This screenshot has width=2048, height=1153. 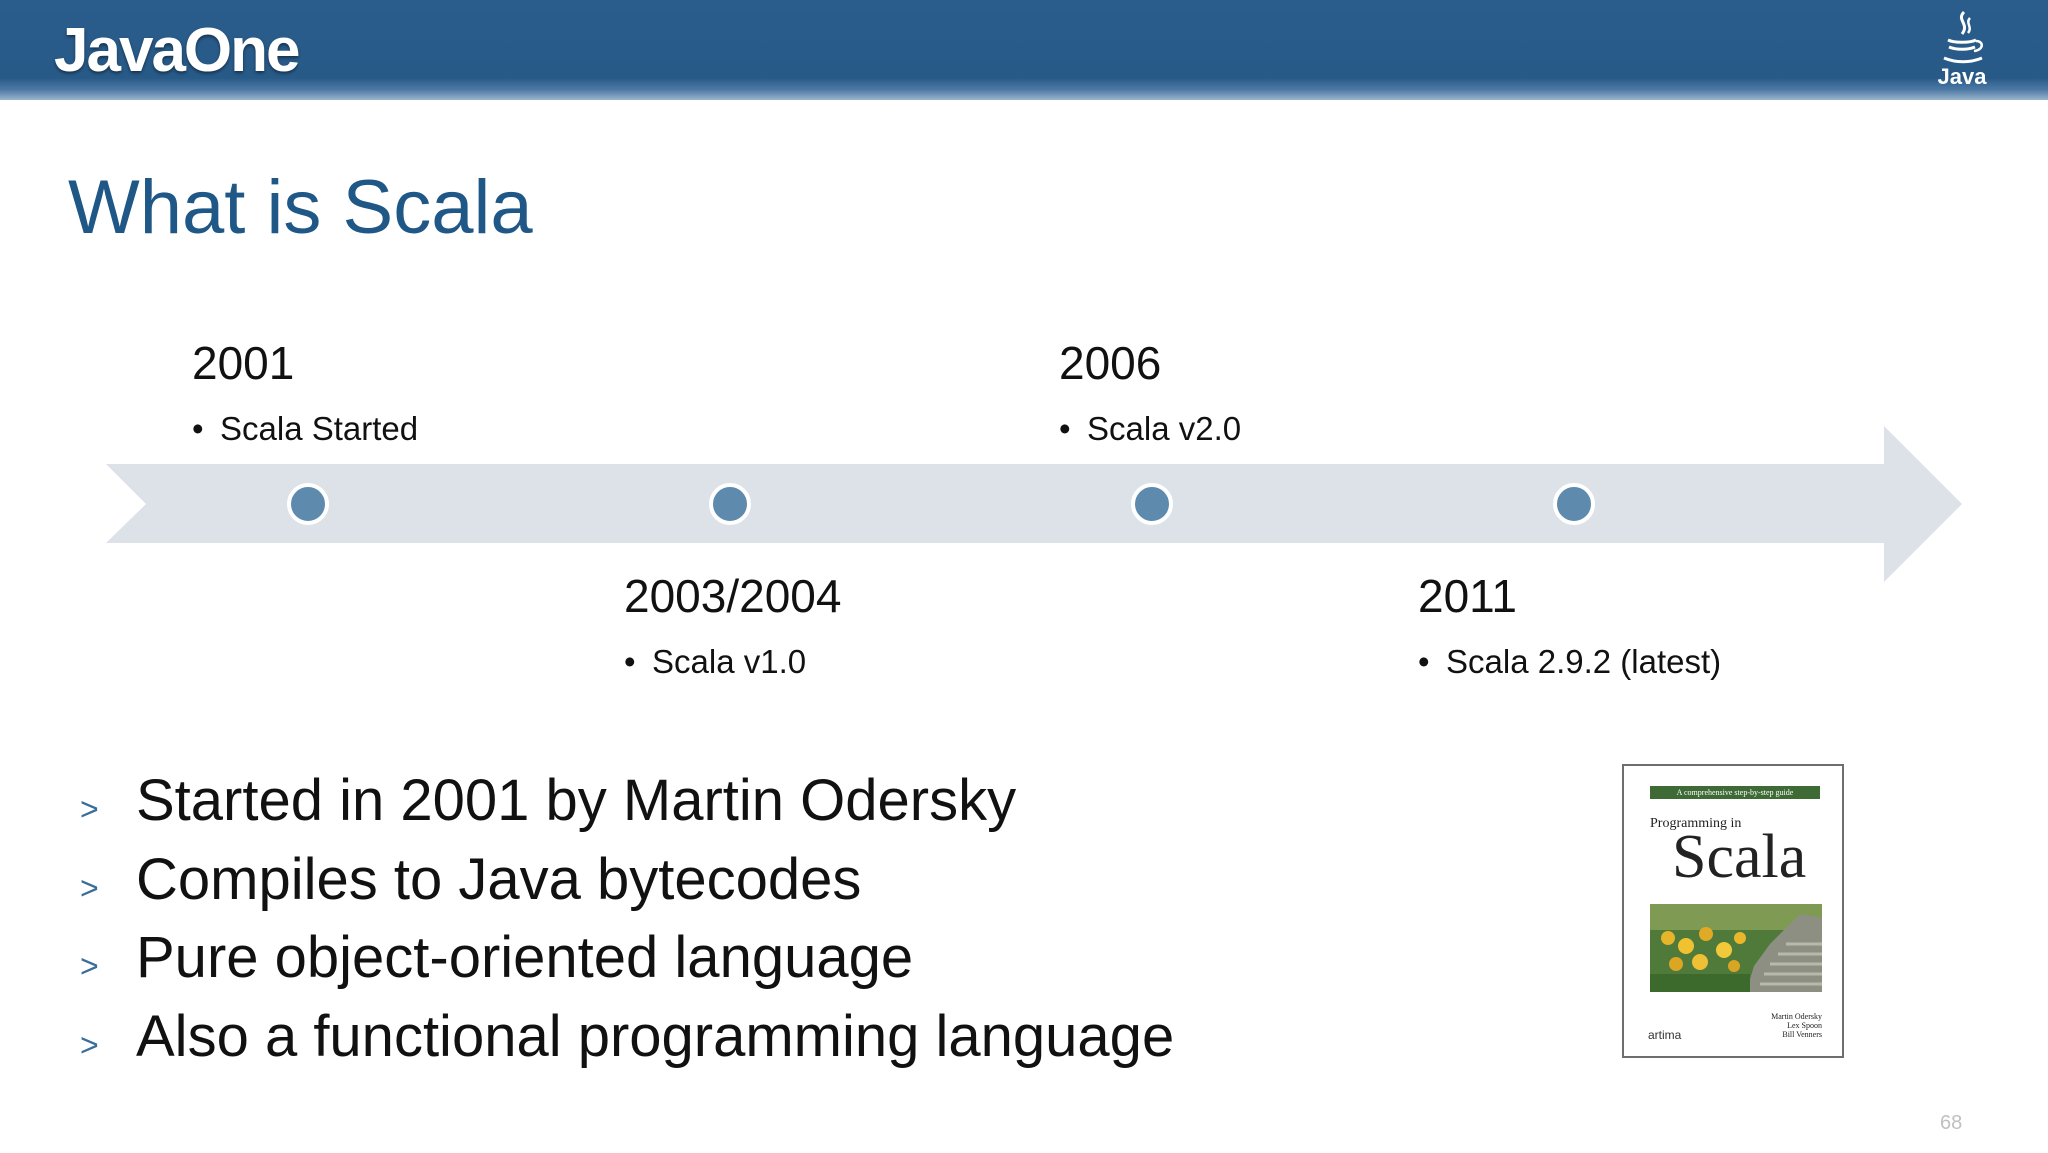 I want to click on timeline-marker-2011, so click(x=1574, y=504).